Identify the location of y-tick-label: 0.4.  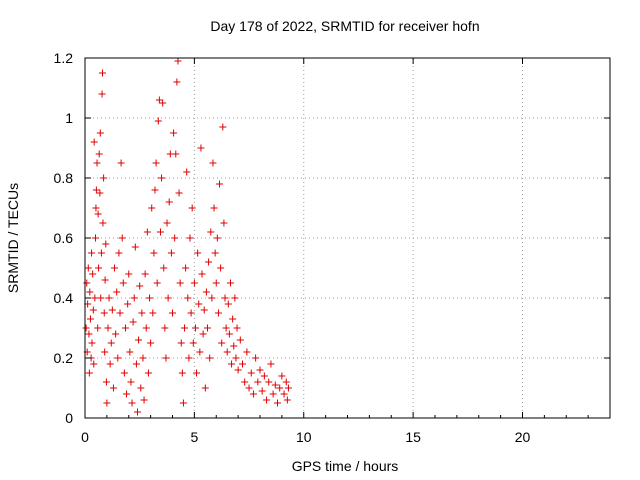
(64, 298).